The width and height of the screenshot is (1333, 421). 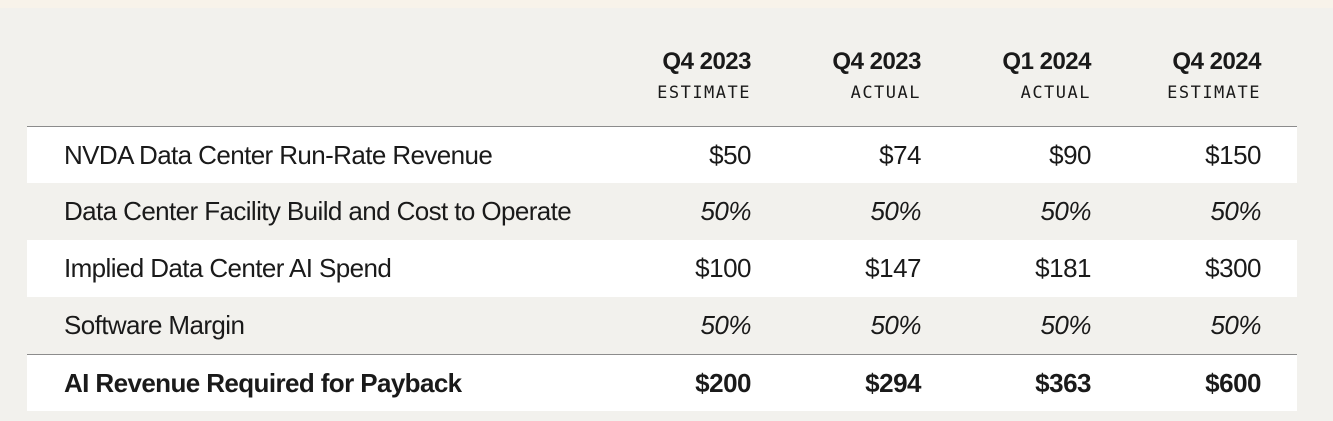 What do you see at coordinates (1070, 155) in the screenshot?
I see `table-cell: $90` at bounding box center [1070, 155].